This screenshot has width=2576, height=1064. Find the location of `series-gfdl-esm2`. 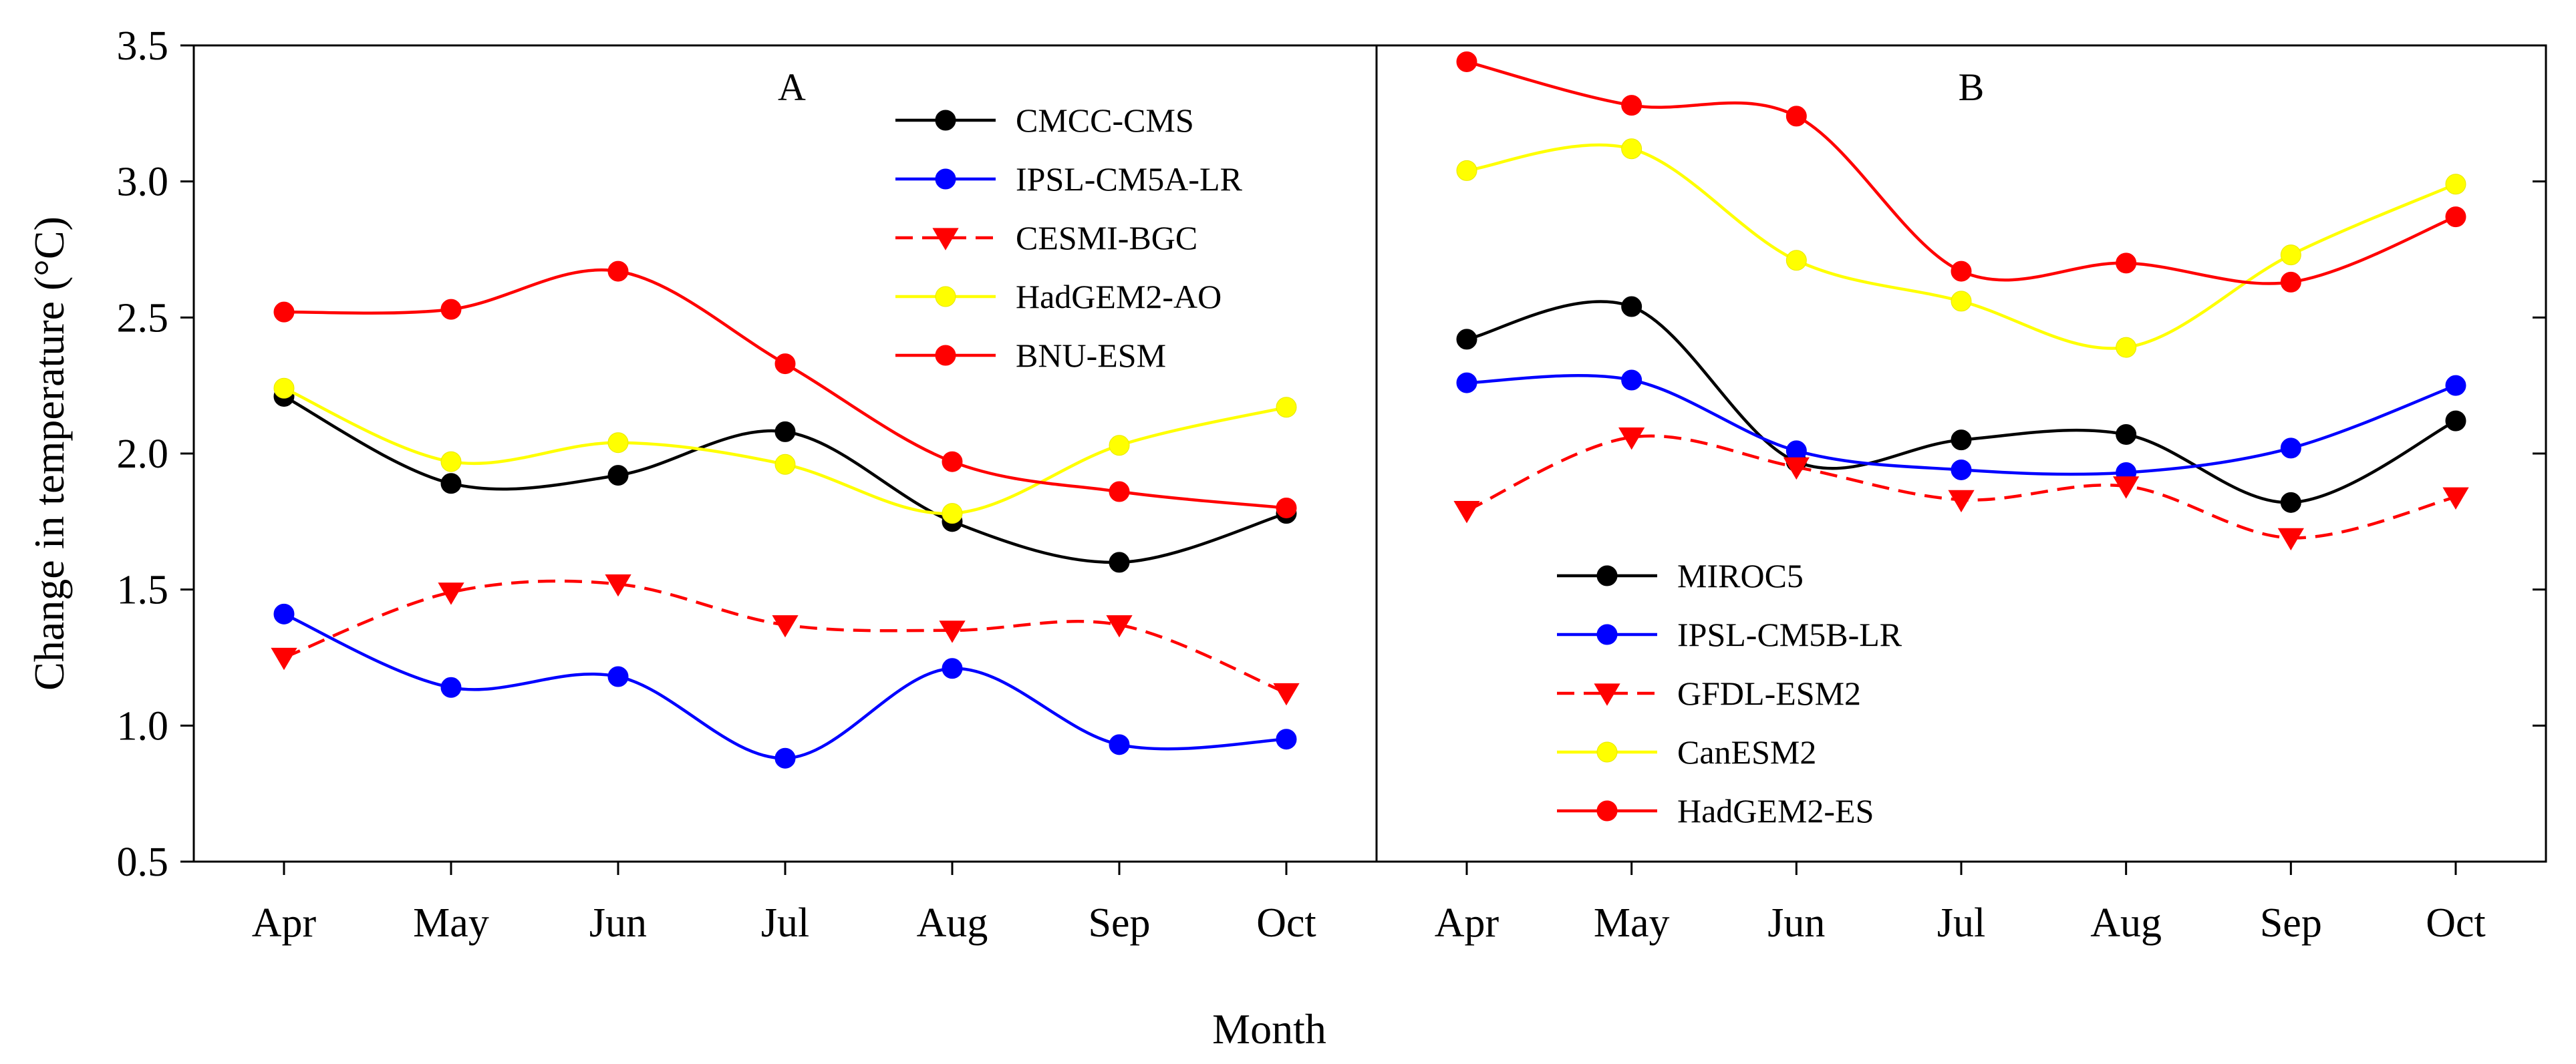

series-gfdl-esm2 is located at coordinates (1961, 489).